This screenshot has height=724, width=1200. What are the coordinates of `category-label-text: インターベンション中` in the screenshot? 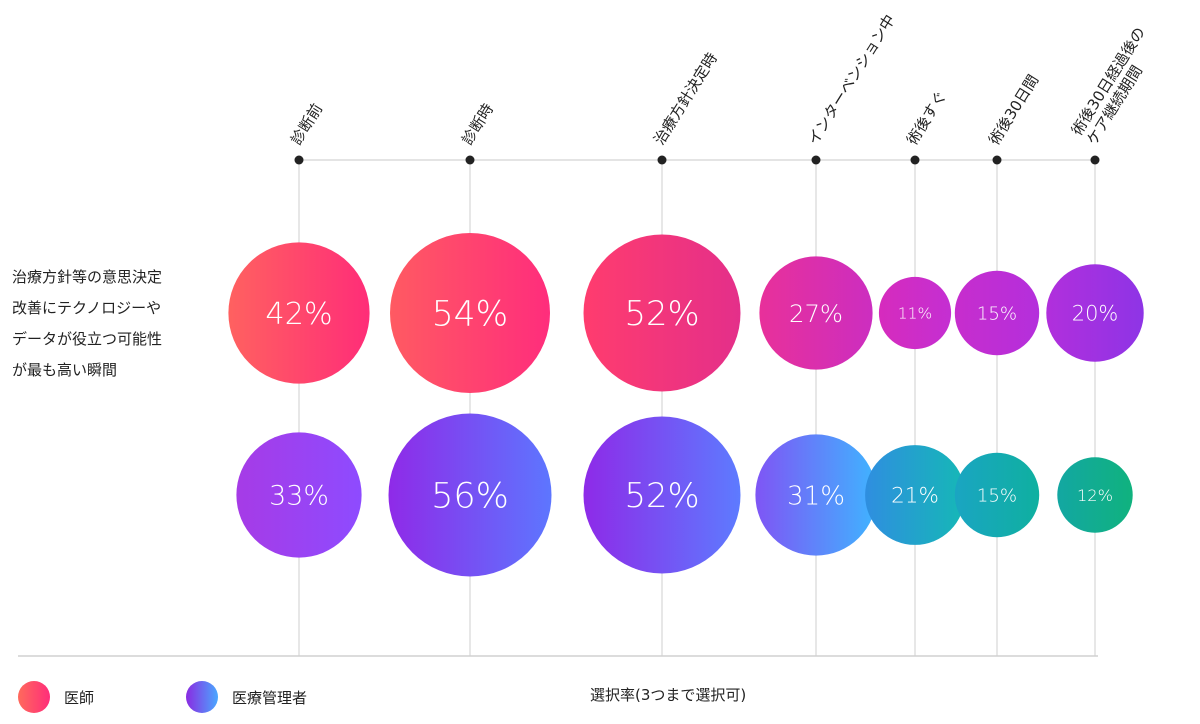 It's located at (851, 79).